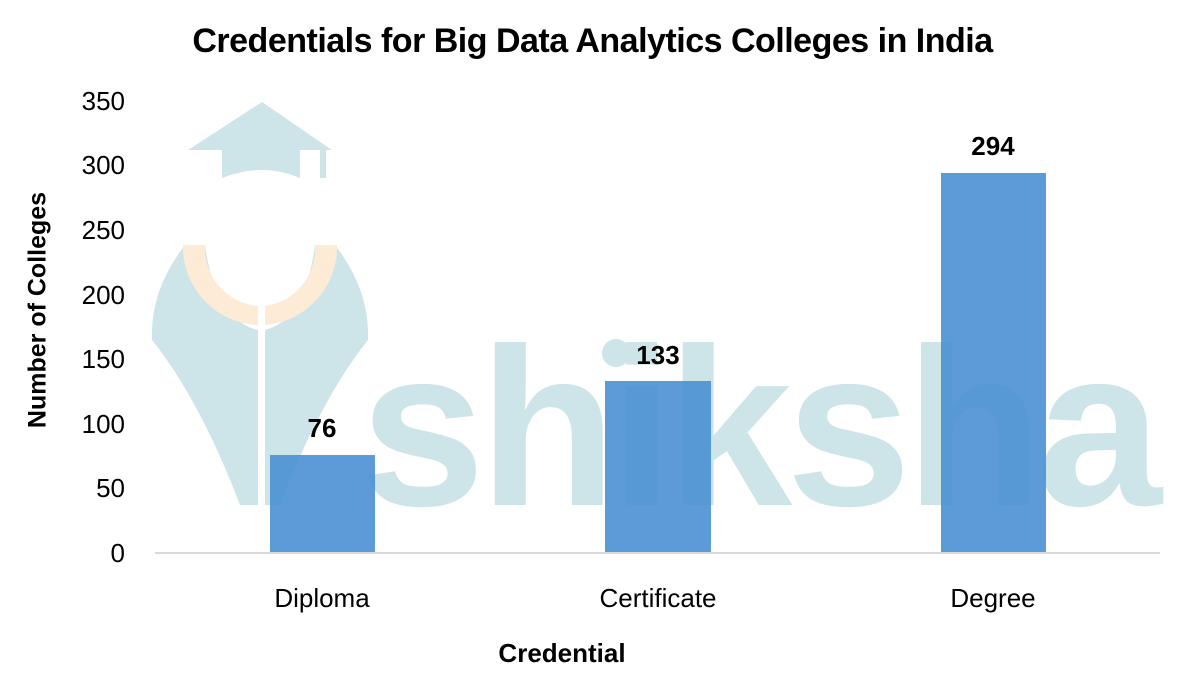 Image resolution: width=1185 pixels, height=689 pixels. I want to click on y-tick-350: 350, so click(103, 101).